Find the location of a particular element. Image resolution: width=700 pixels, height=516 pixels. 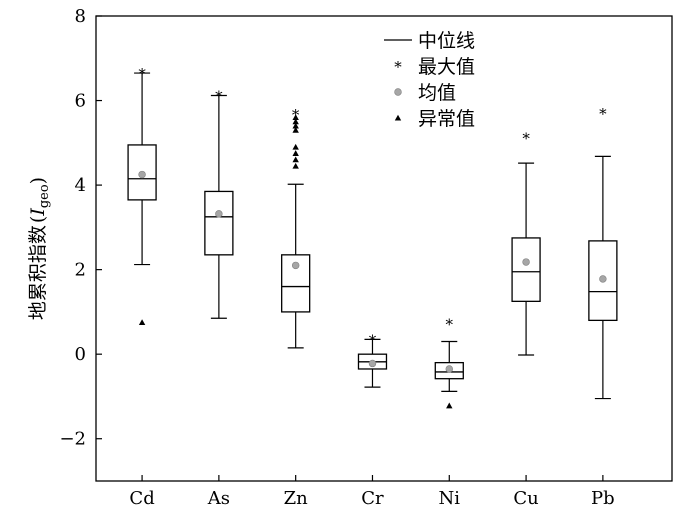

x-tick-label: Ni is located at coordinates (450, 498).